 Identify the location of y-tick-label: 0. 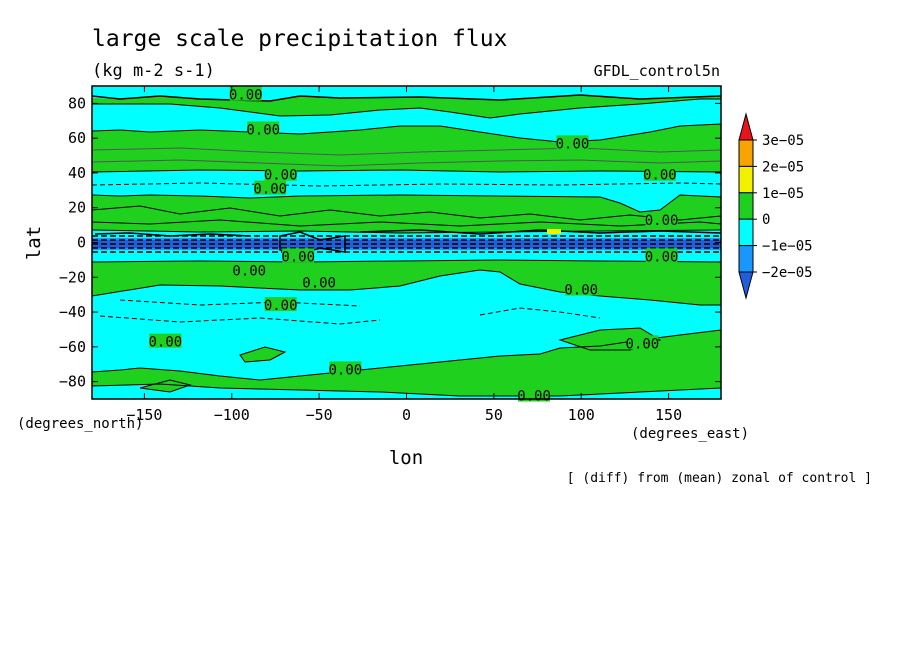
(81, 243).